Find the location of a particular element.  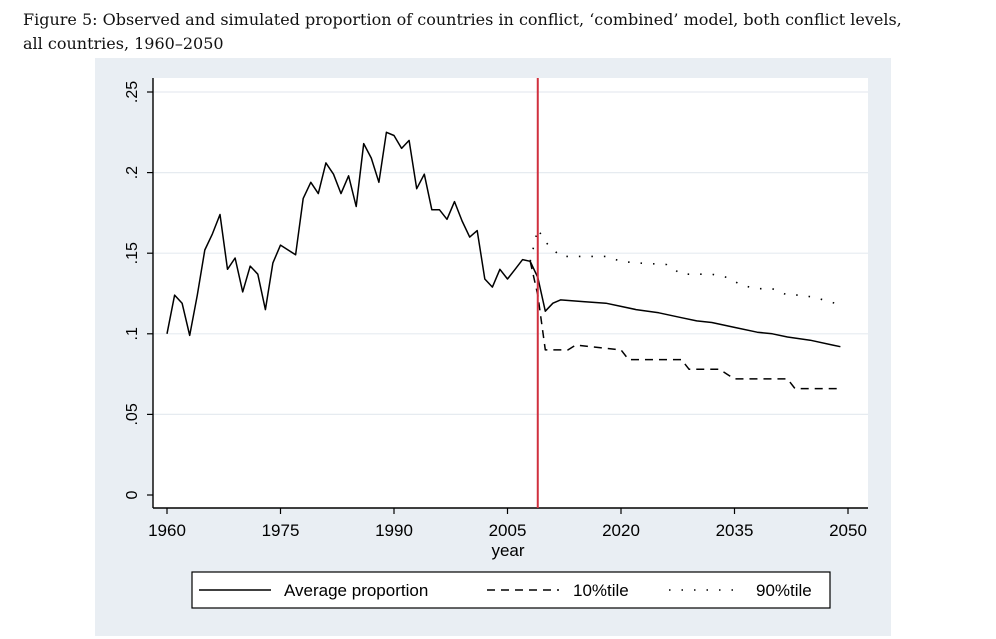

legend-label-1: 10%tile is located at coordinates (601, 590).